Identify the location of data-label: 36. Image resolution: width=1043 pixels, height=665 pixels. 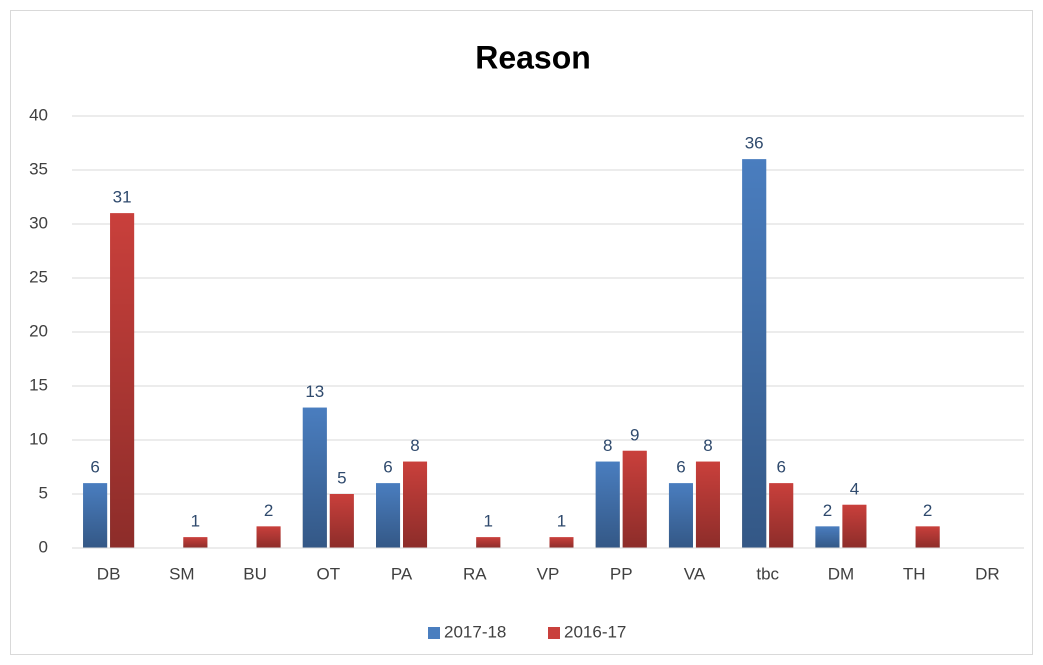
(754, 143).